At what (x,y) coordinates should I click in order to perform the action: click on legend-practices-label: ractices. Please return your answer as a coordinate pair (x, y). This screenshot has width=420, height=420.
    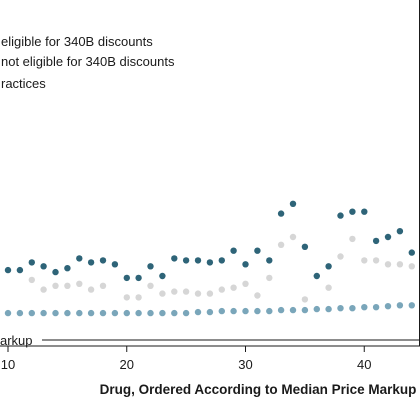
    Looking at the image, I should click on (23, 83).